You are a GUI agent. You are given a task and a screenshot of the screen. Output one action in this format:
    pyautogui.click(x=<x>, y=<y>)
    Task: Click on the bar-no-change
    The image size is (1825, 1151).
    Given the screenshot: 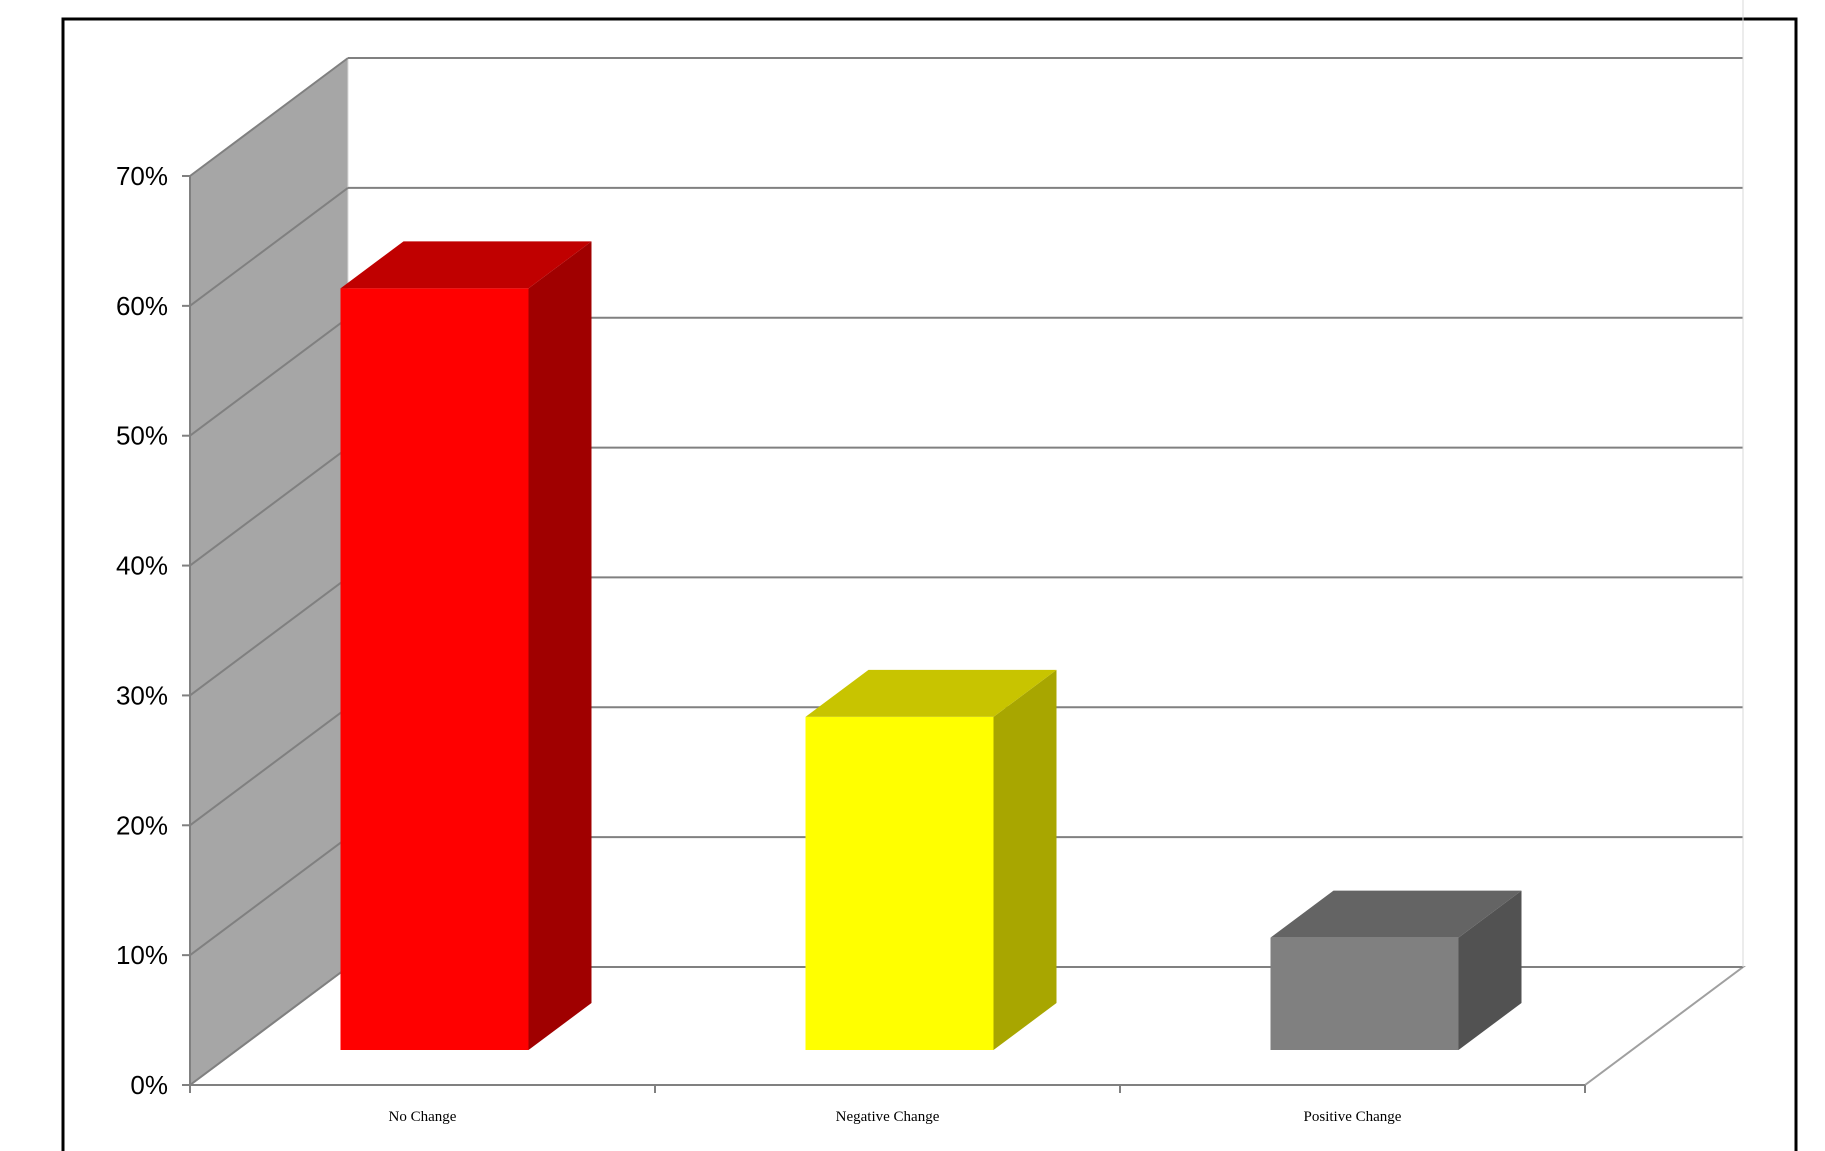 What is the action you would take?
    pyautogui.click(x=466, y=646)
    